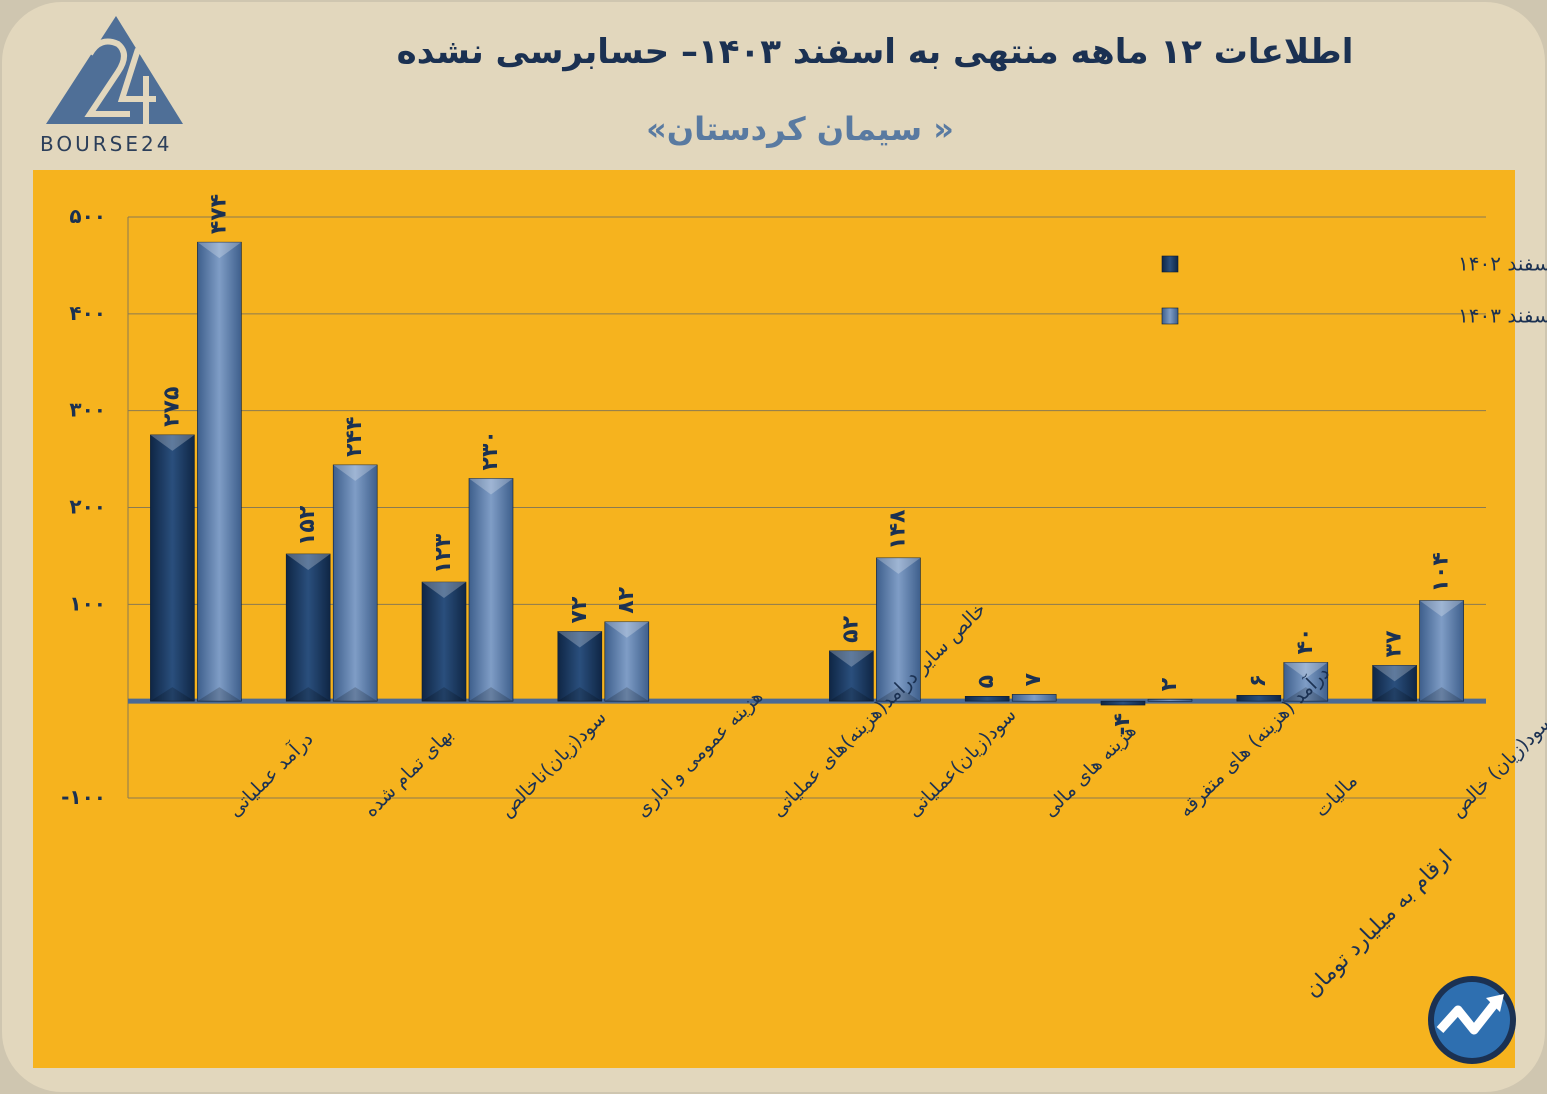  What do you see at coordinates (114, 70) in the screenshot?
I see `bourse24-logo` at bounding box center [114, 70].